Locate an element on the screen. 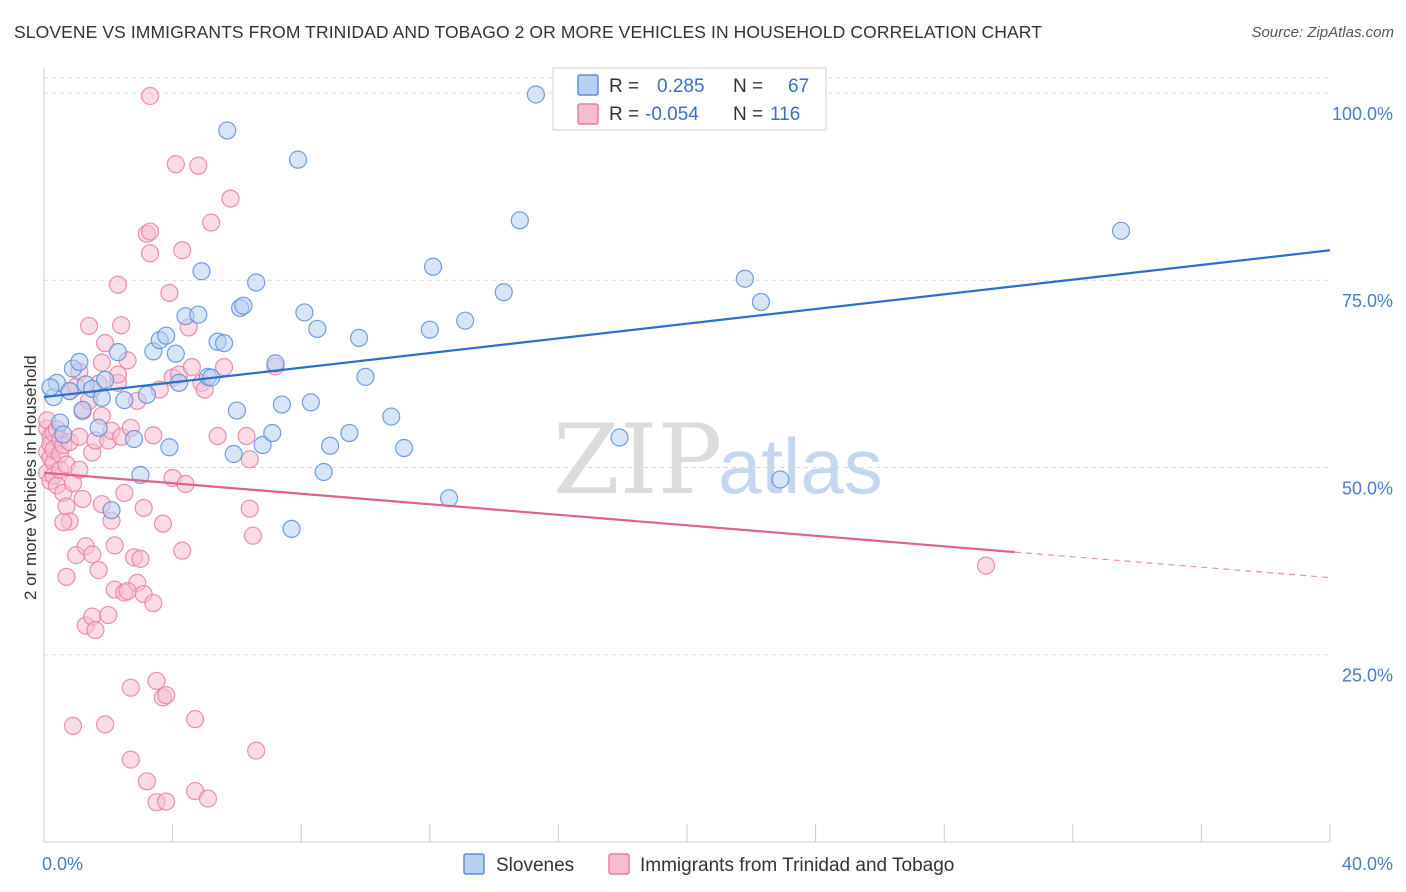 This screenshot has width=1406, height=892. legend-n-value-blue: 67 is located at coordinates (798, 86).